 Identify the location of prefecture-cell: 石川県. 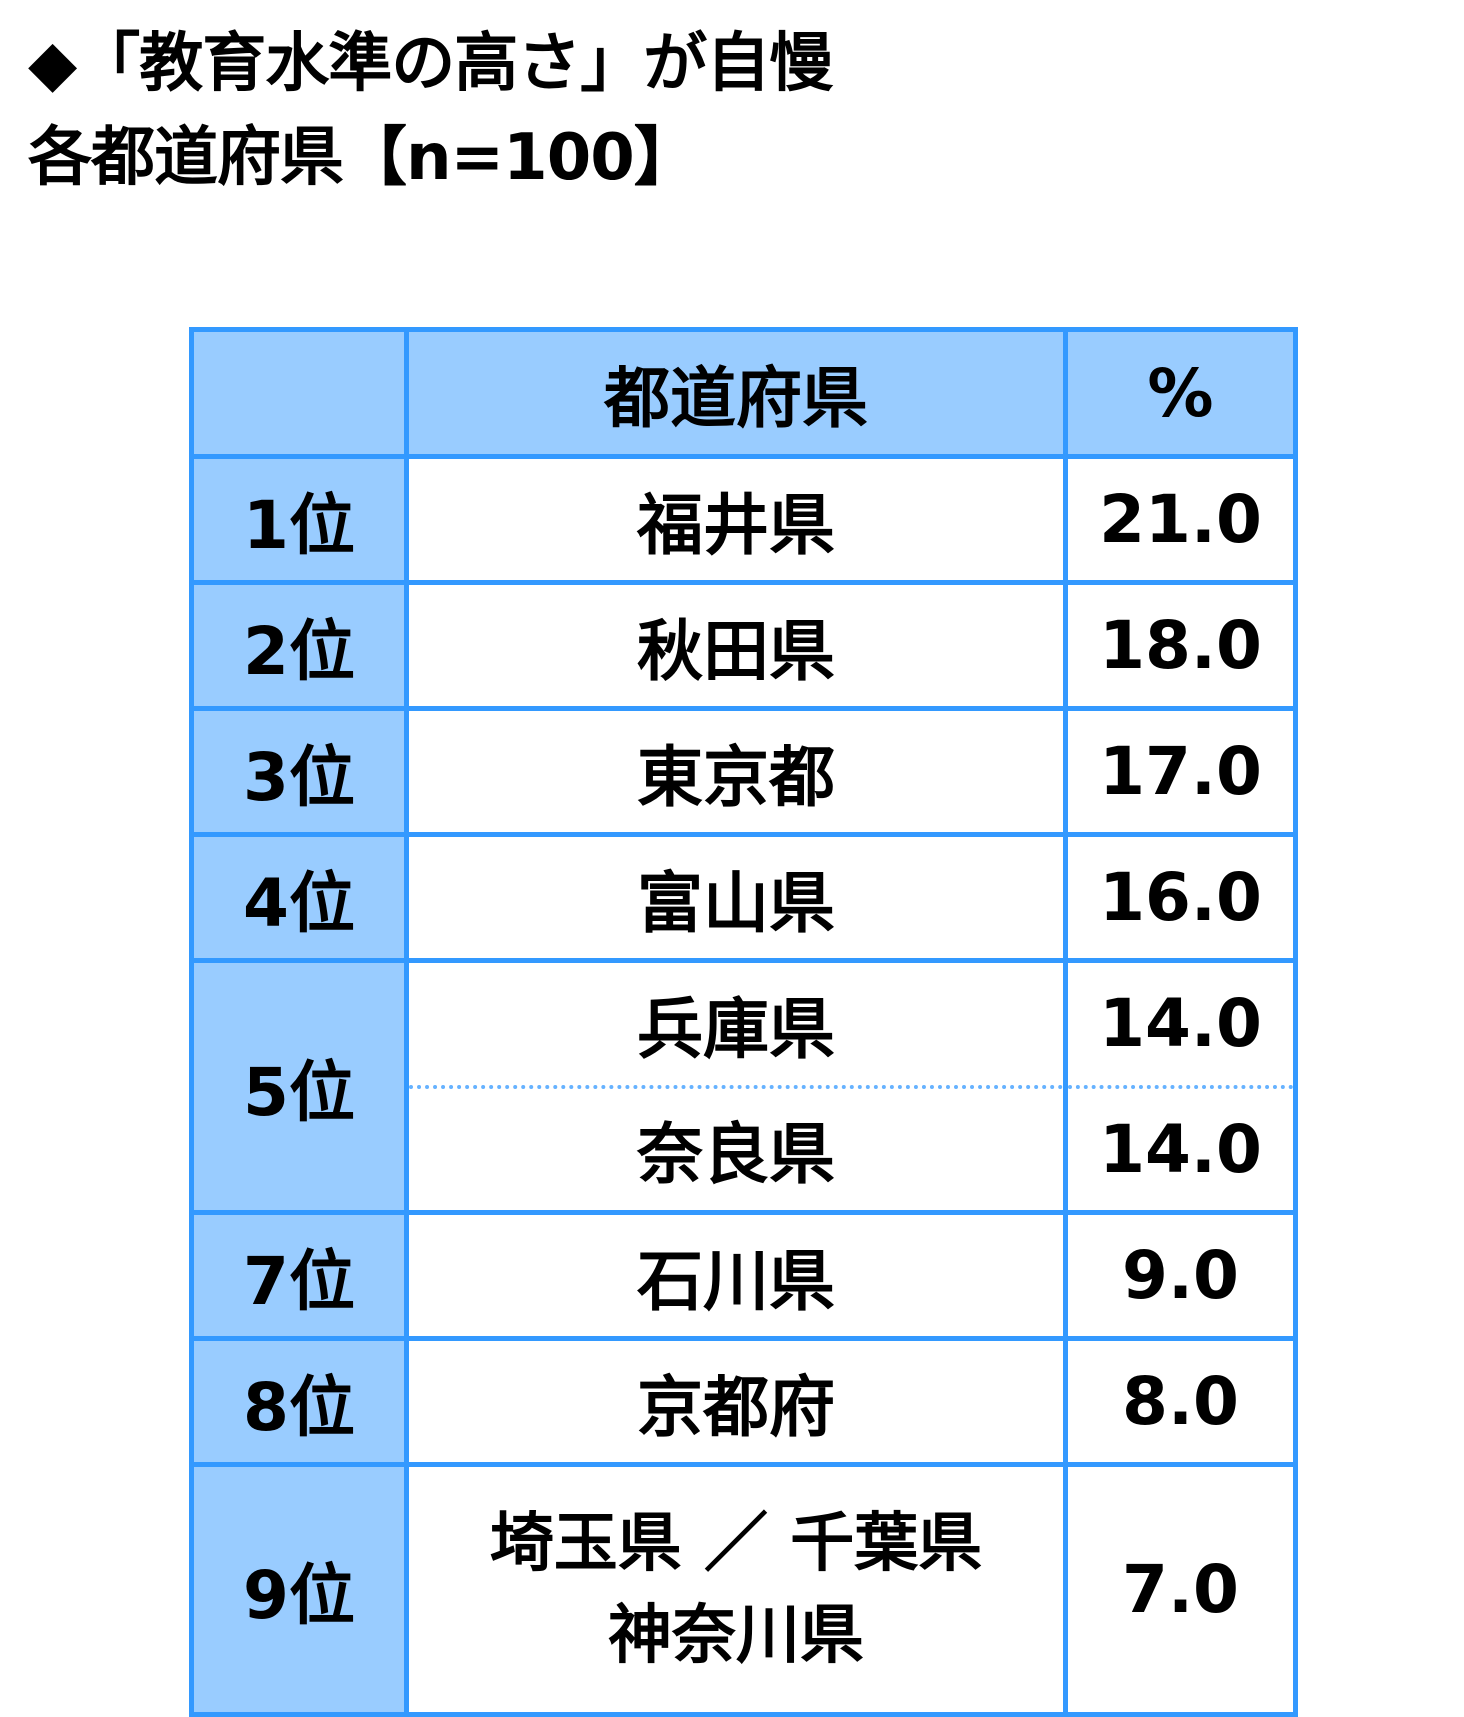
(736, 1275).